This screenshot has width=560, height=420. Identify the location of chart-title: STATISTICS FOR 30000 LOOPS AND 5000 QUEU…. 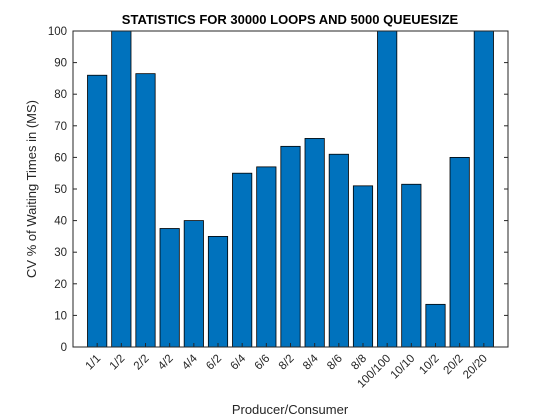
(290, 19).